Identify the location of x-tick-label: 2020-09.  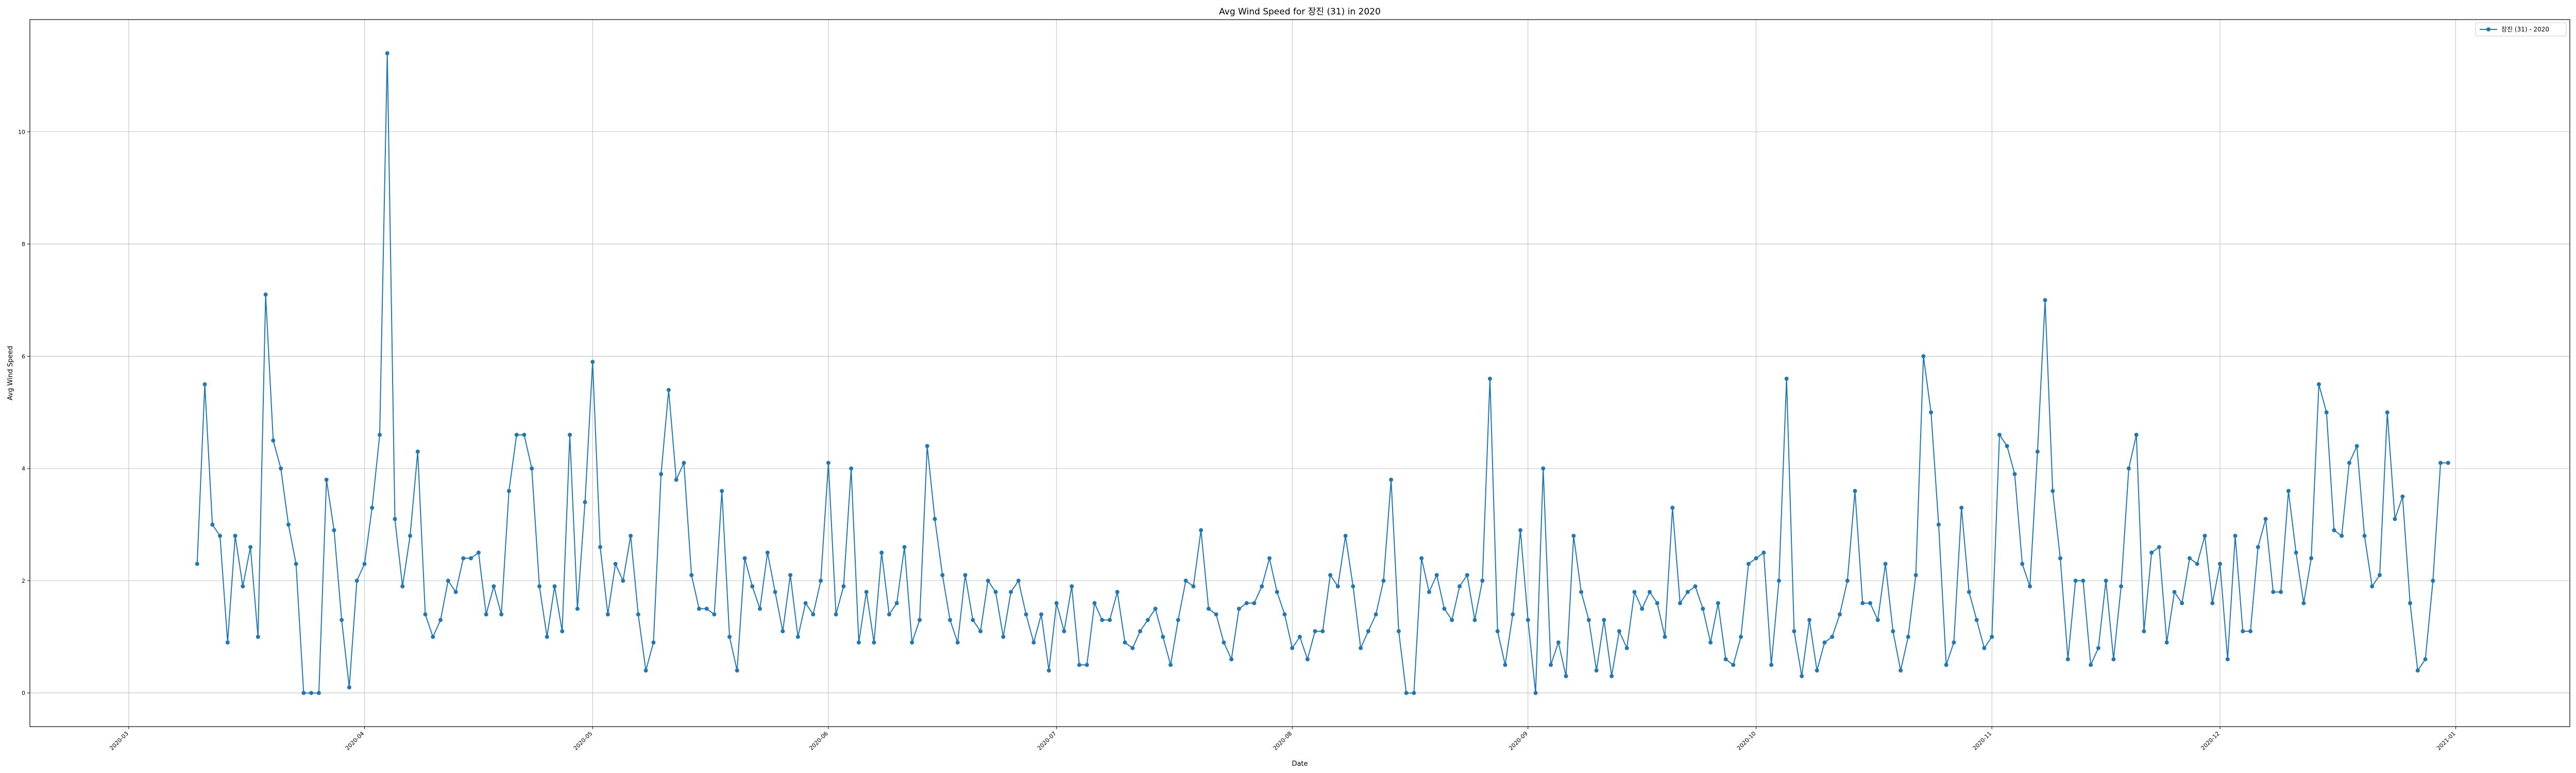
(1518, 741).